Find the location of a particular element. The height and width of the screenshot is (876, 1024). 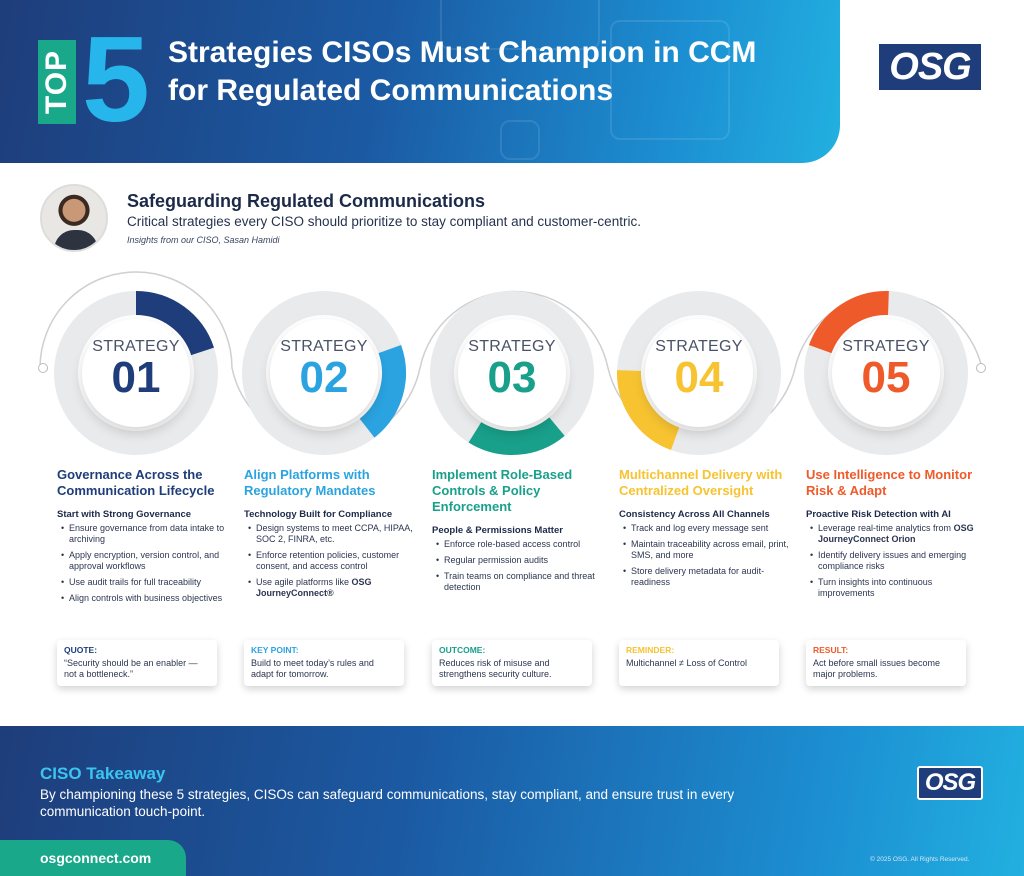

note-text: Multichannel ≠ Loss of Control is located at coordinates (686, 663).